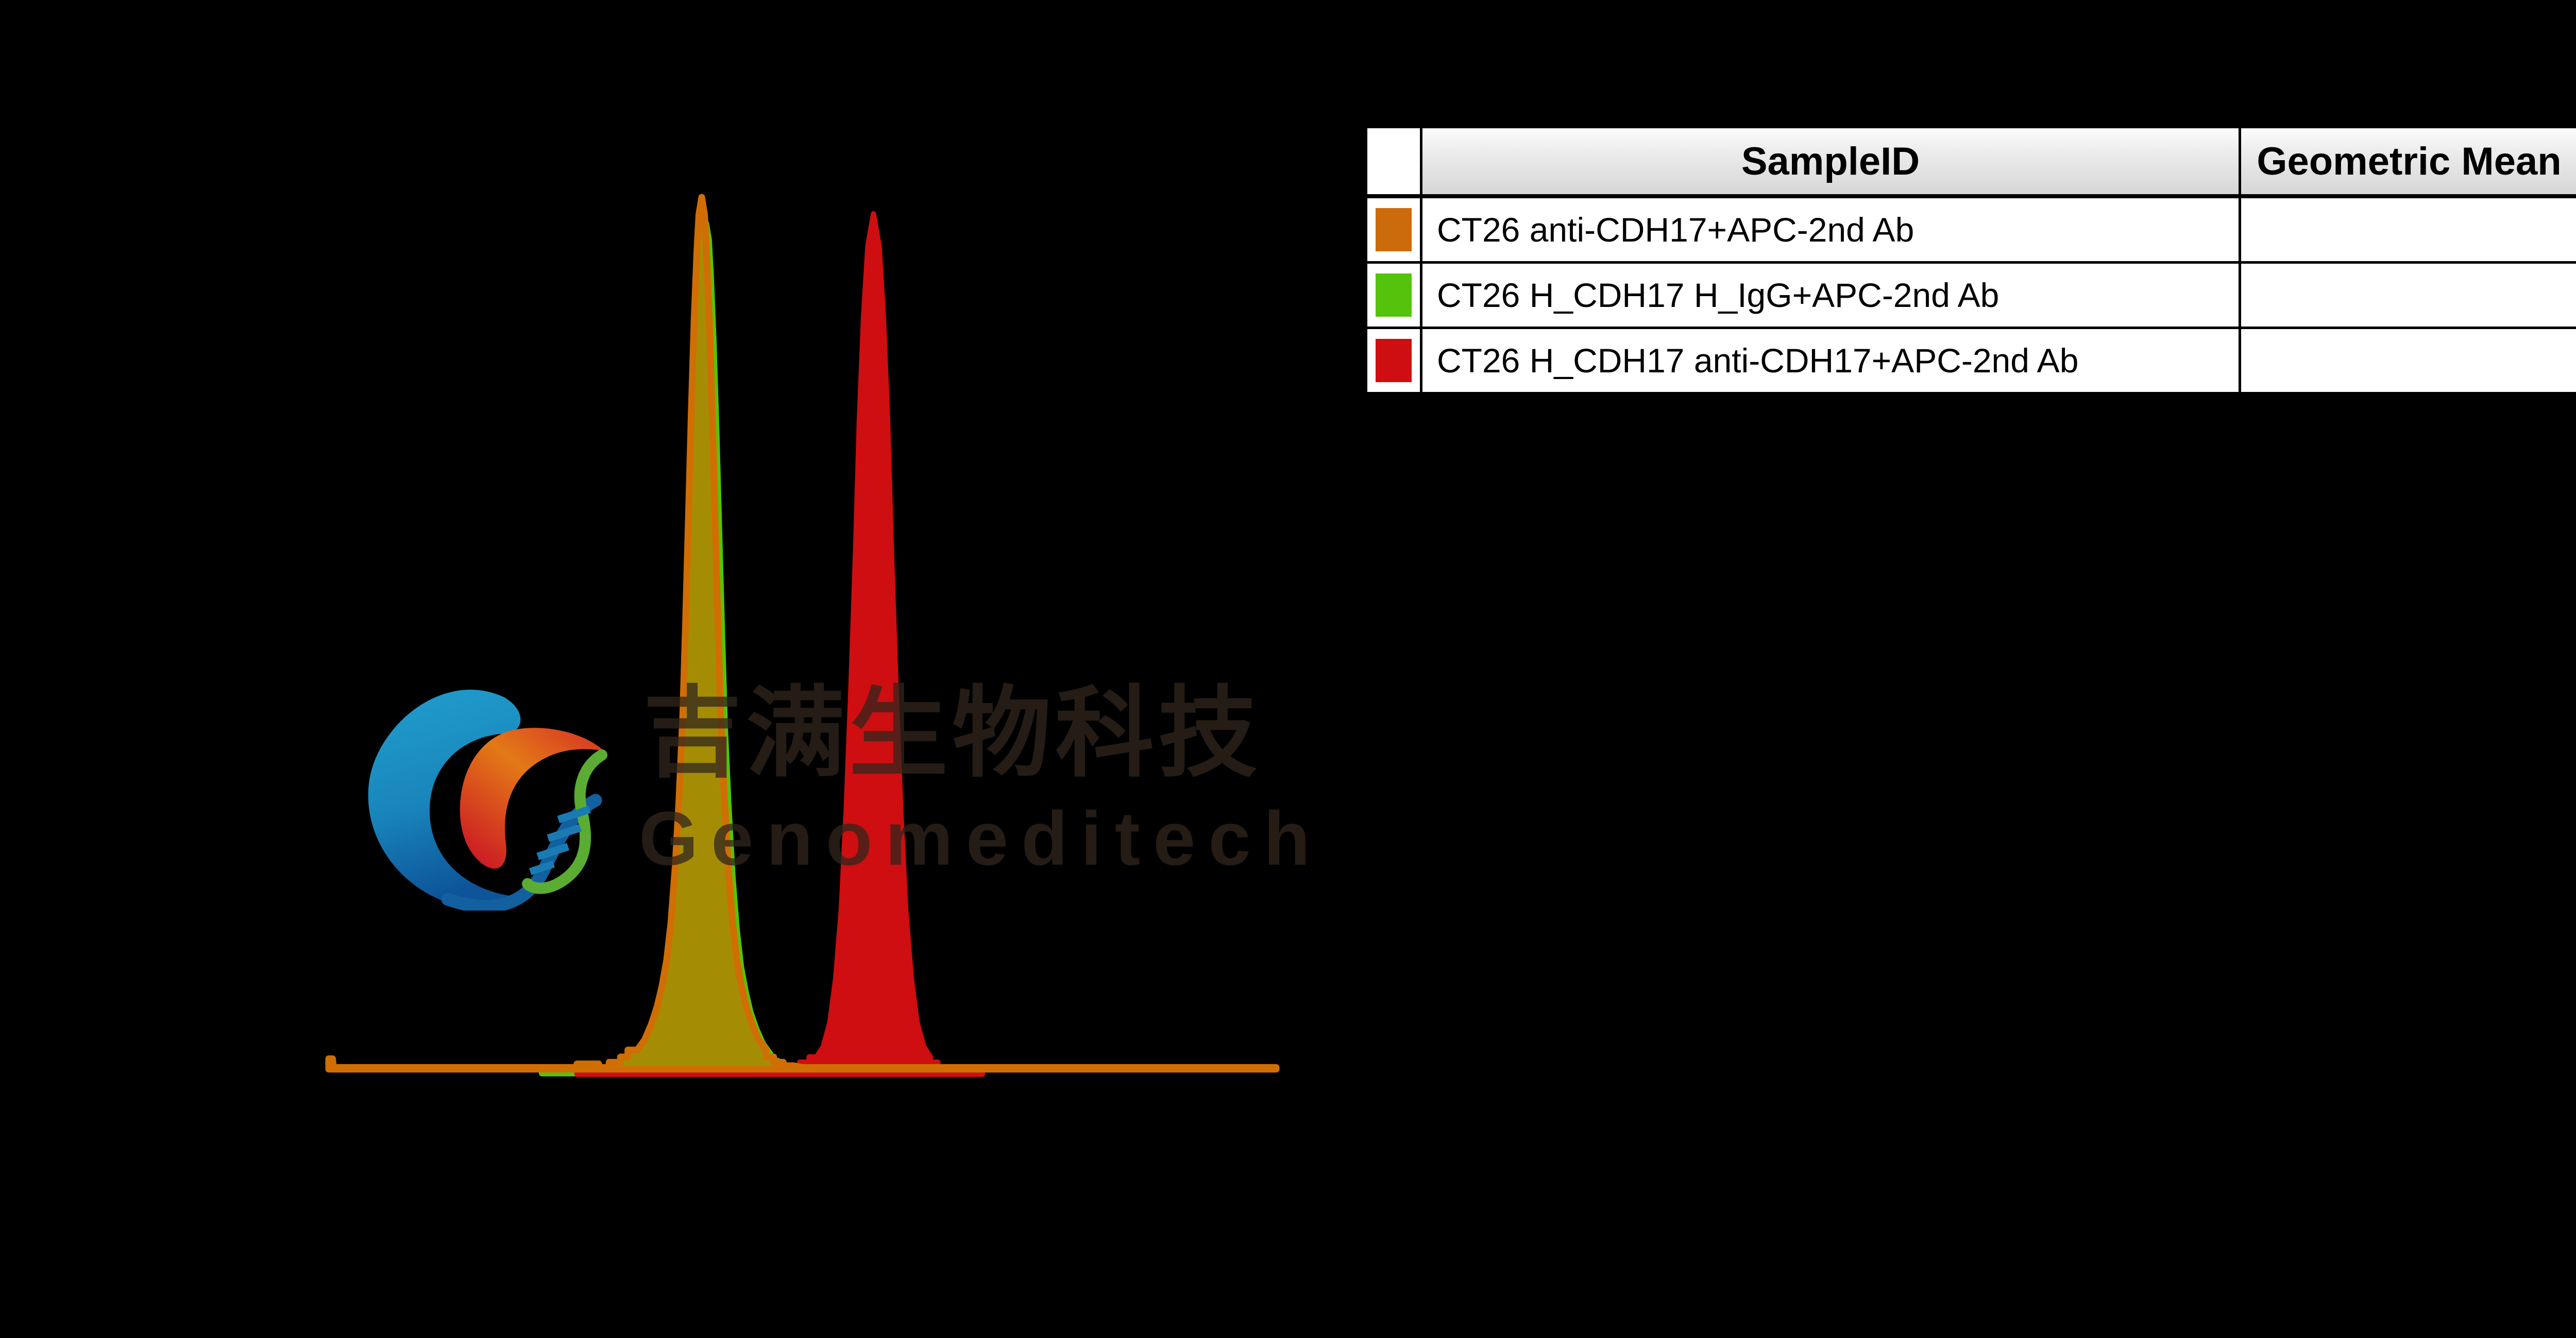  Describe the element at coordinates (1830, 162) in the screenshot. I see `sampleid-column-header: SampleID` at that location.